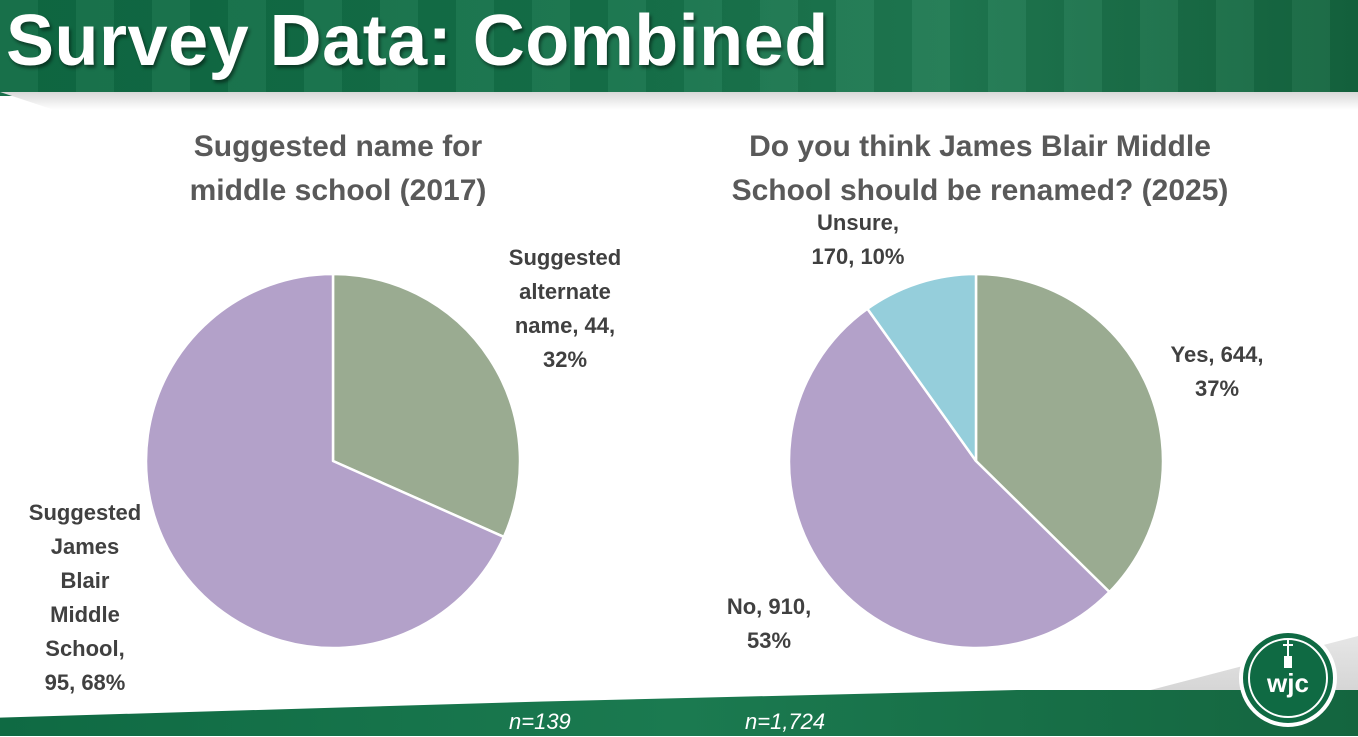 This screenshot has height=737, width=1358. Describe the element at coordinates (1217, 371) in the screenshot. I see `slice-label-yes: Yes, 644, 37%` at that location.